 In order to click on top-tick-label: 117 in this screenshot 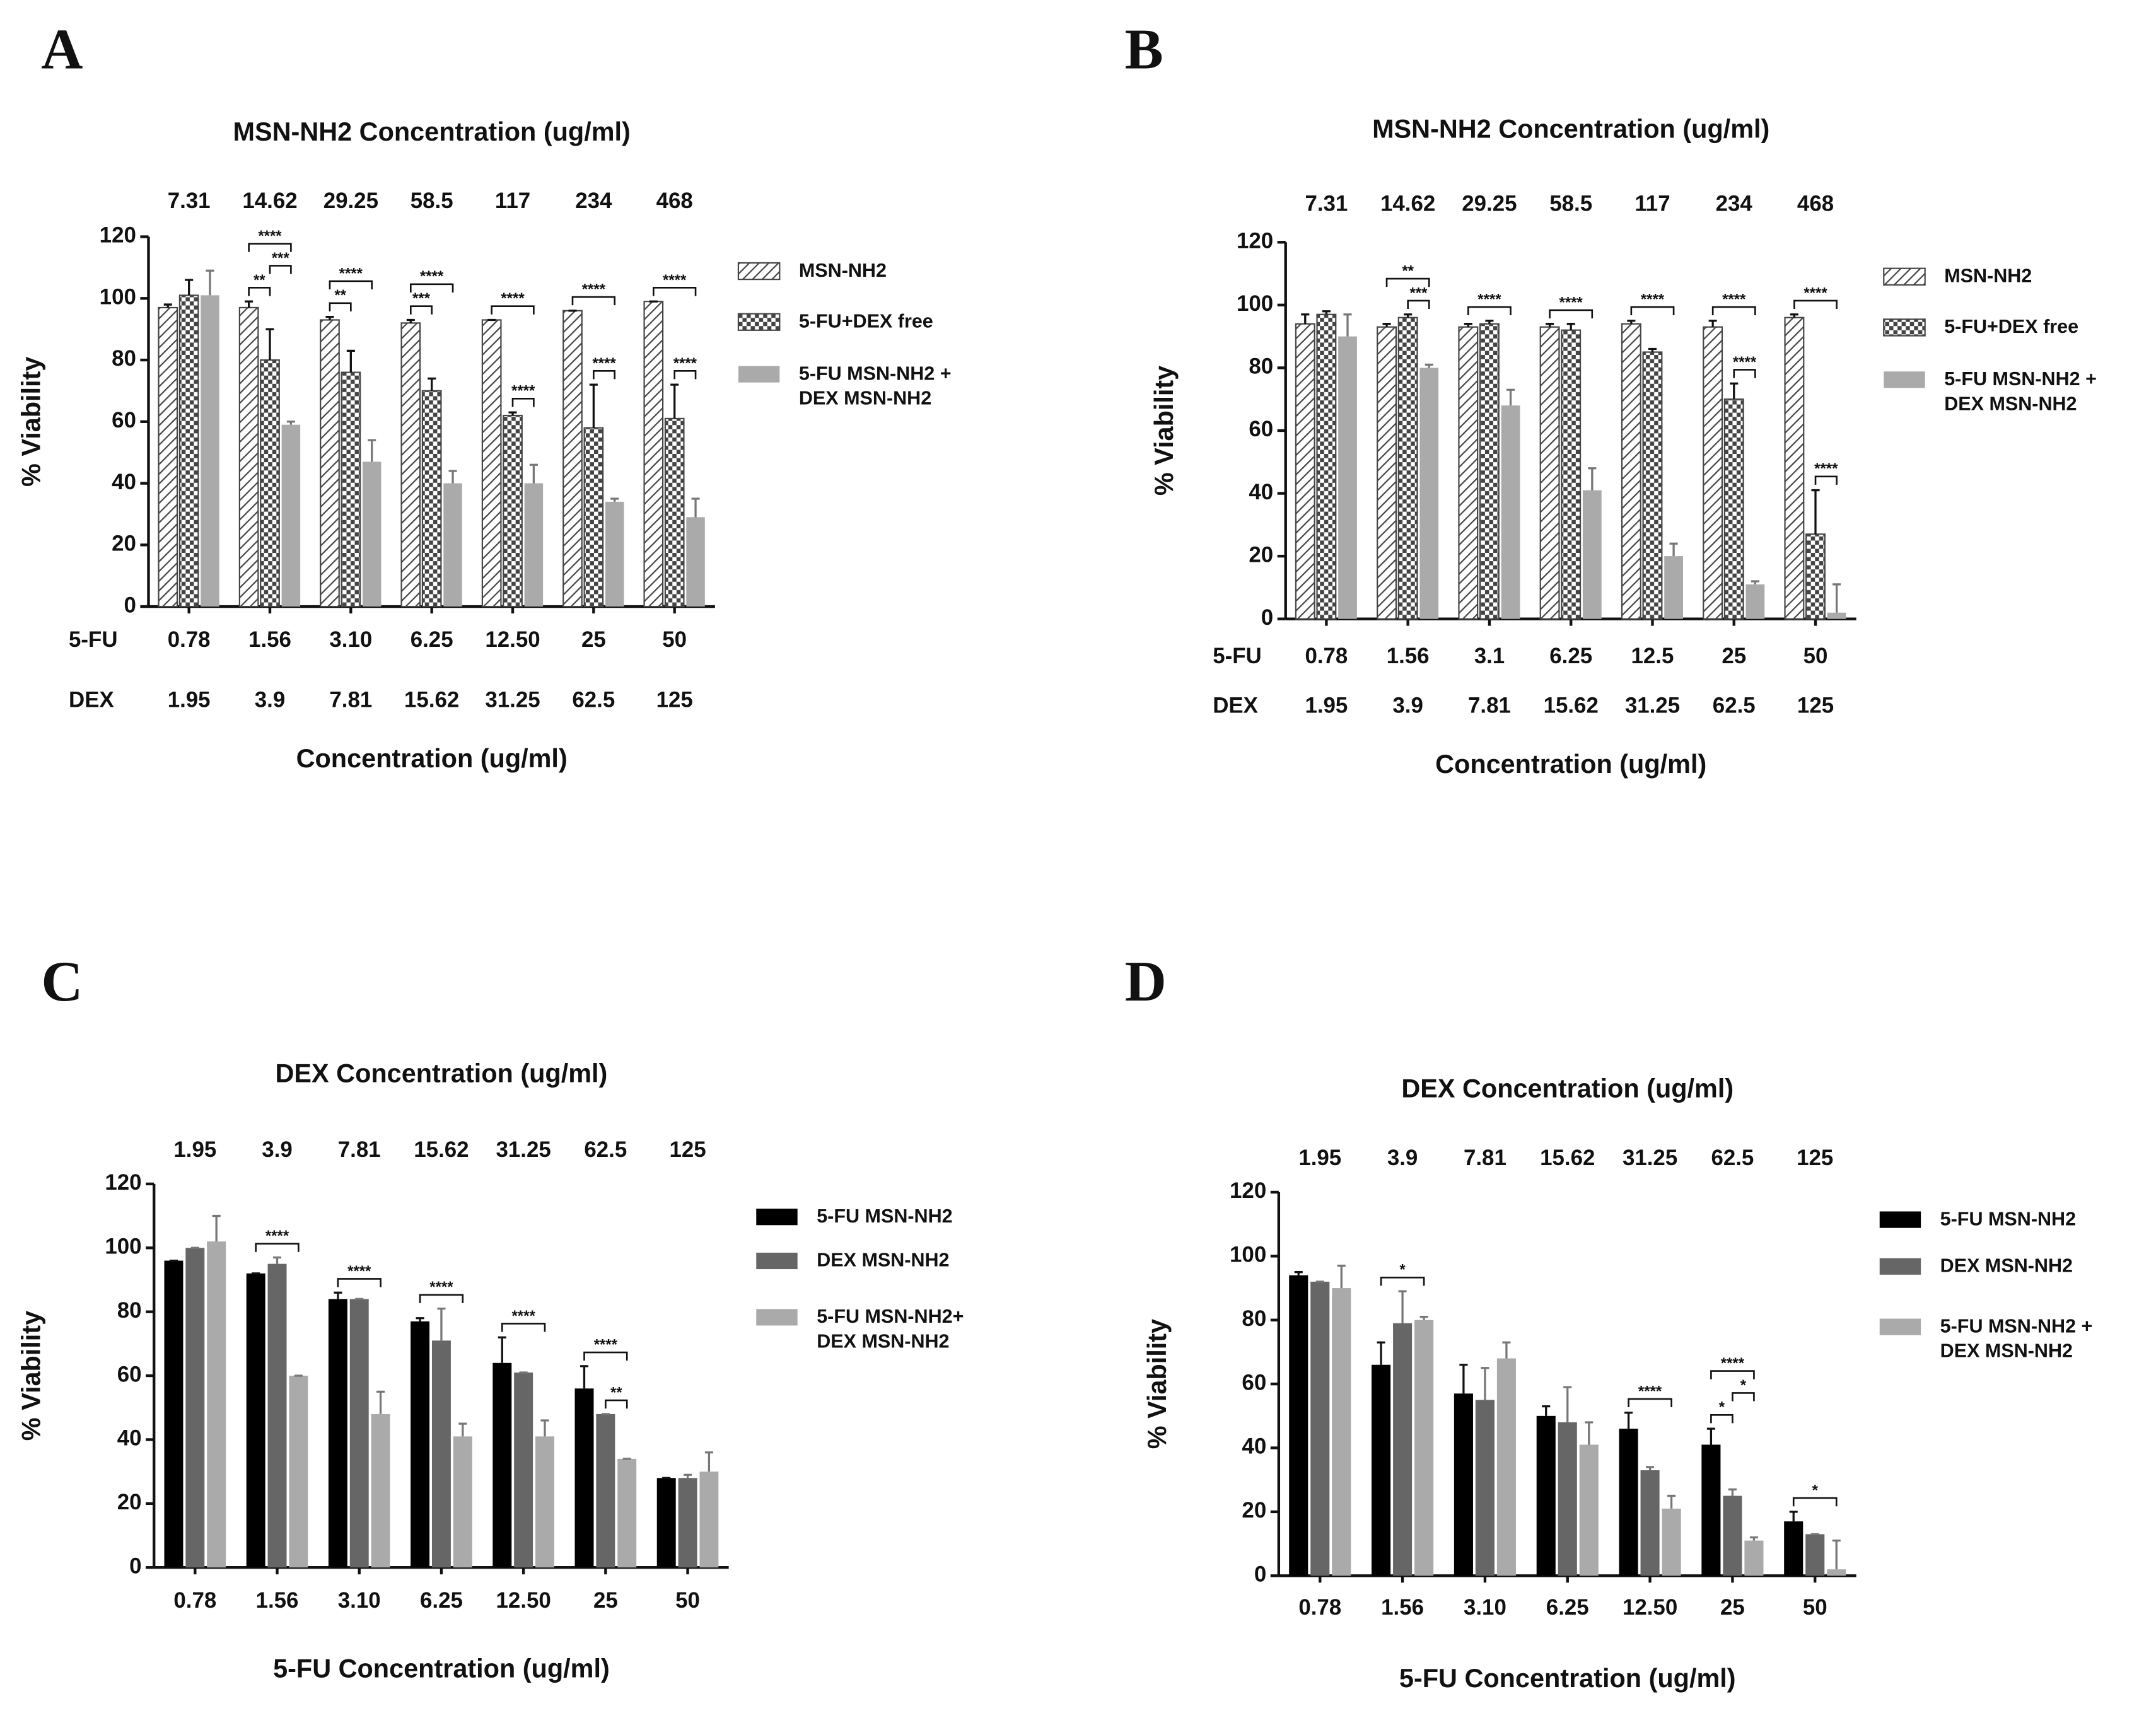, I will do `click(1652, 204)`.